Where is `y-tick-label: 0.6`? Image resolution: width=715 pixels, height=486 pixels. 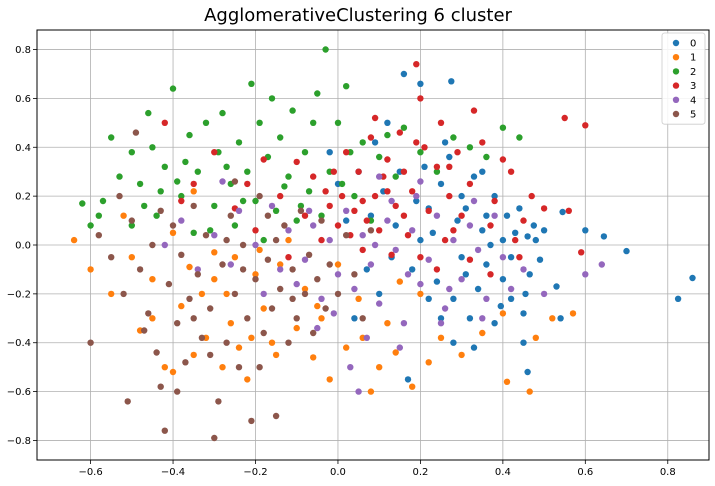 y-tick-label: 0.6 is located at coordinates (23, 99).